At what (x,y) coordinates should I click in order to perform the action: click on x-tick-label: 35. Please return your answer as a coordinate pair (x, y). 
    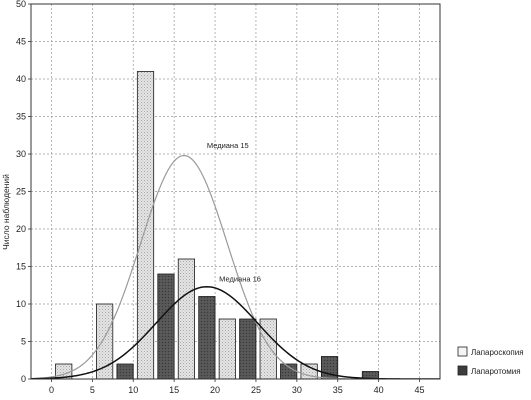
    Looking at the image, I should click on (338, 390).